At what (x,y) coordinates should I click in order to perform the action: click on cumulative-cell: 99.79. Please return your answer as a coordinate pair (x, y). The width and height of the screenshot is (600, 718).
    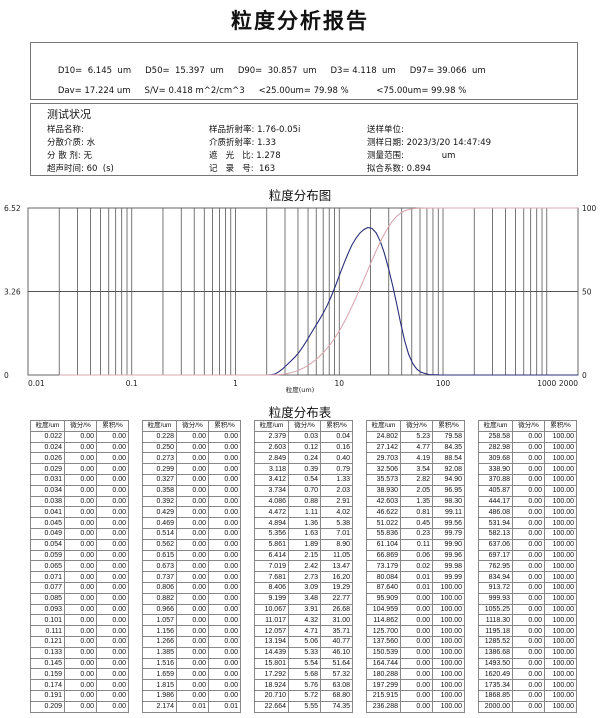
    Looking at the image, I should click on (448, 533).